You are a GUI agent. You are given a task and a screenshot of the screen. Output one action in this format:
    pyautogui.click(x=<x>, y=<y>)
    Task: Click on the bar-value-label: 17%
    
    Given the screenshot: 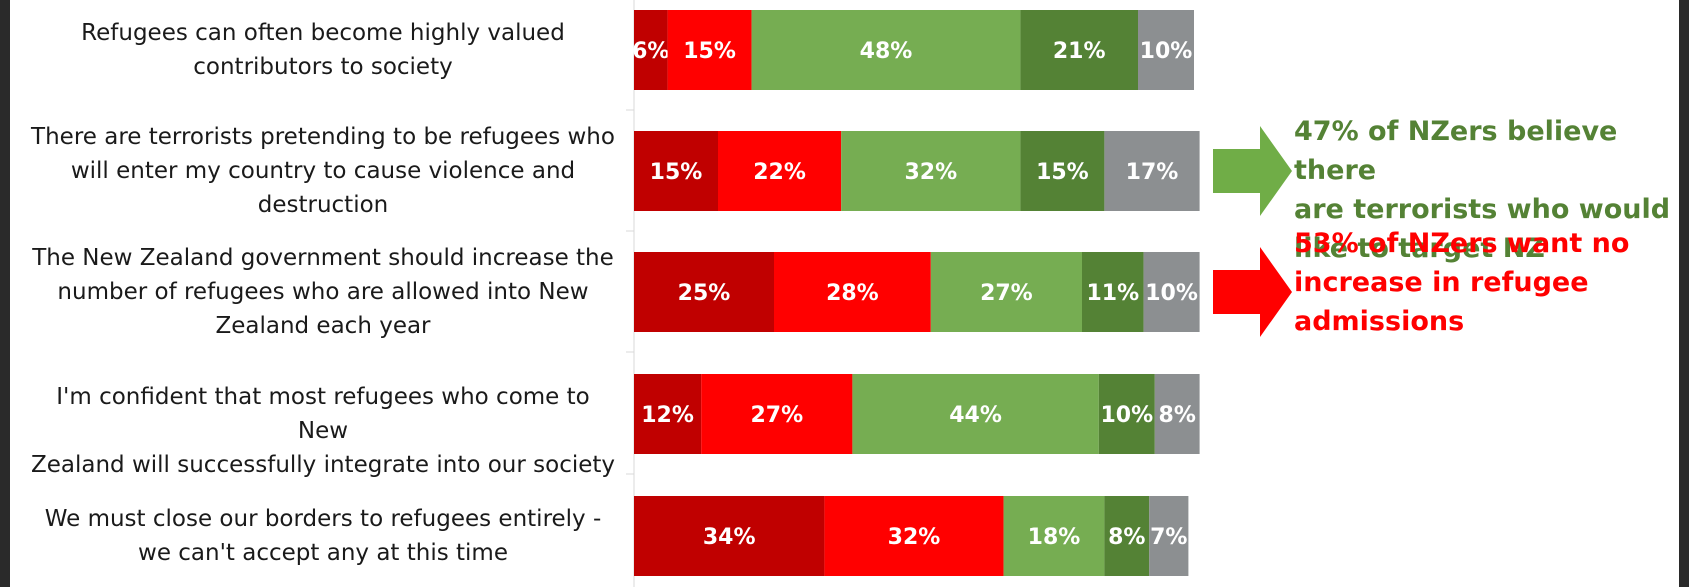 What is the action you would take?
    pyautogui.click(x=1152, y=172)
    